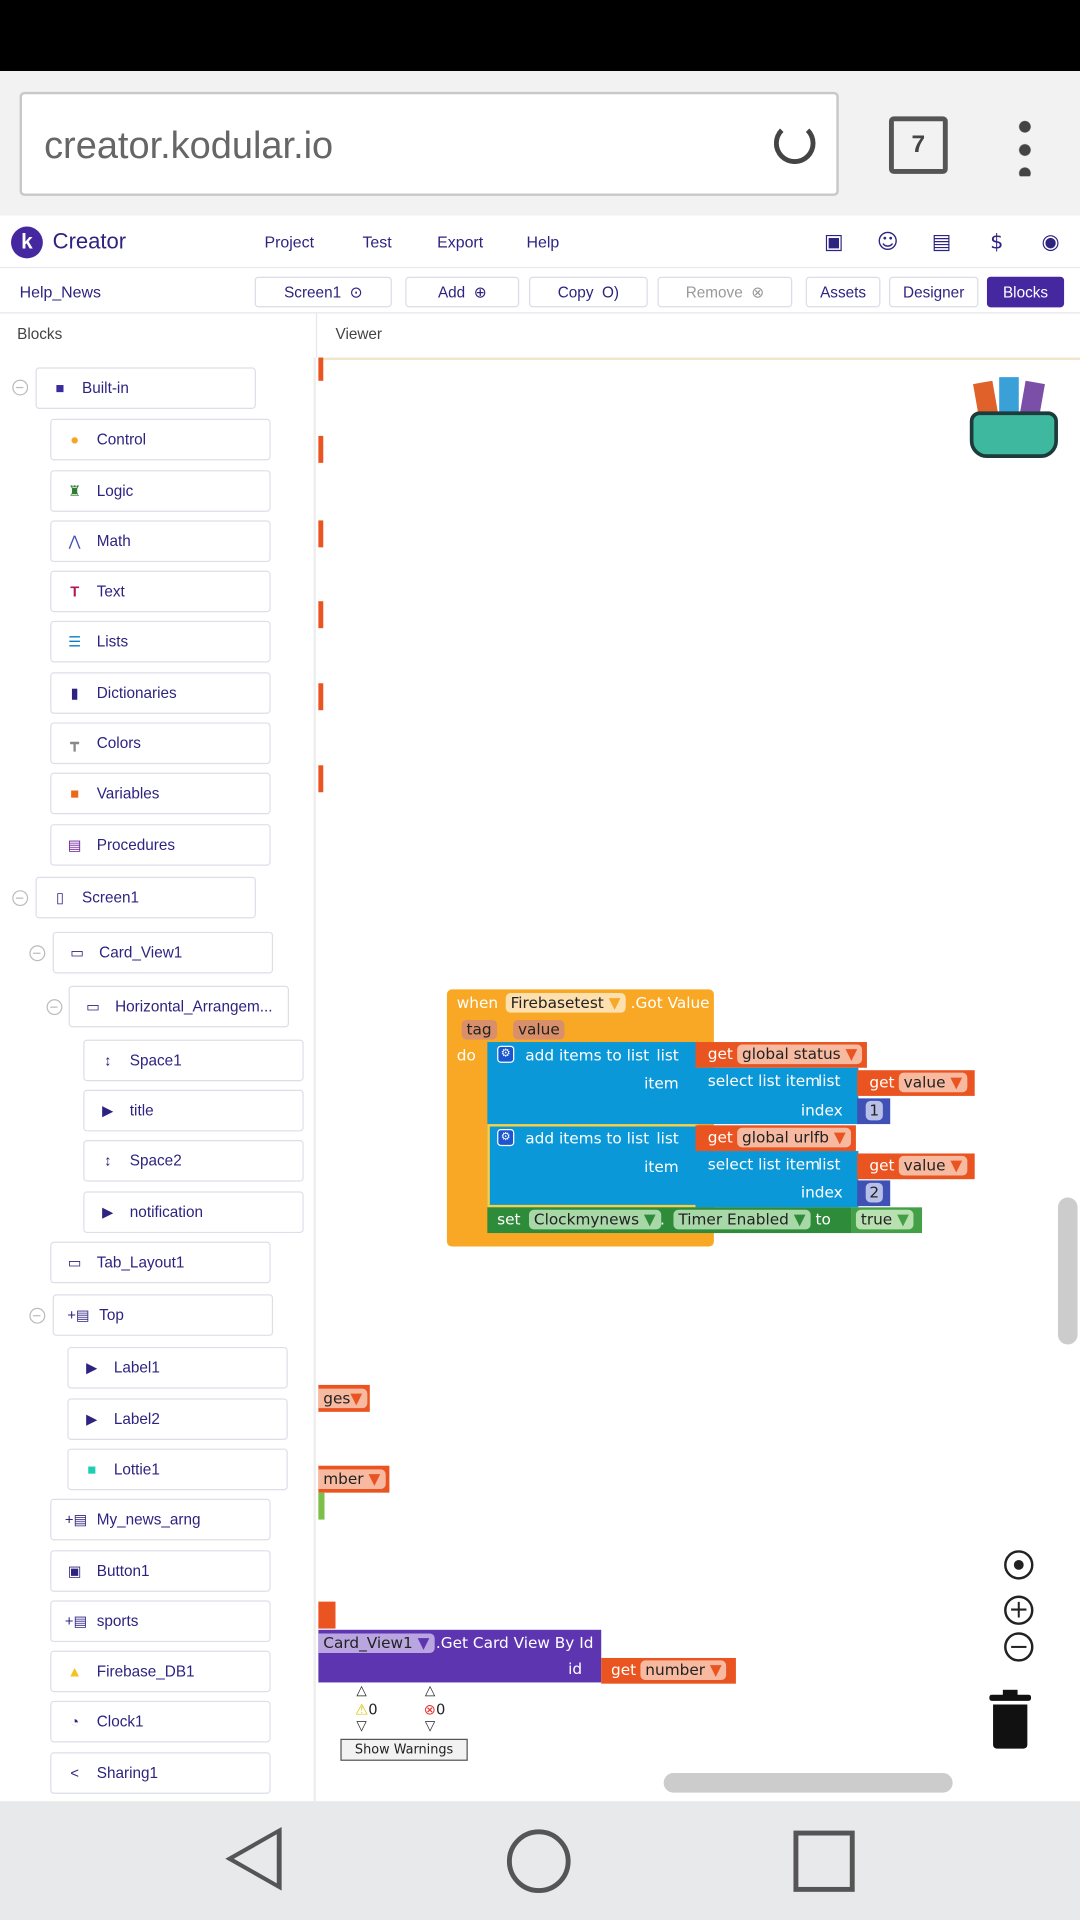 The height and width of the screenshot is (1920, 1080). Describe the element at coordinates (160, 693) in the screenshot. I see `tree-item-dictionaries: ▮ Dictionaries` at that location.